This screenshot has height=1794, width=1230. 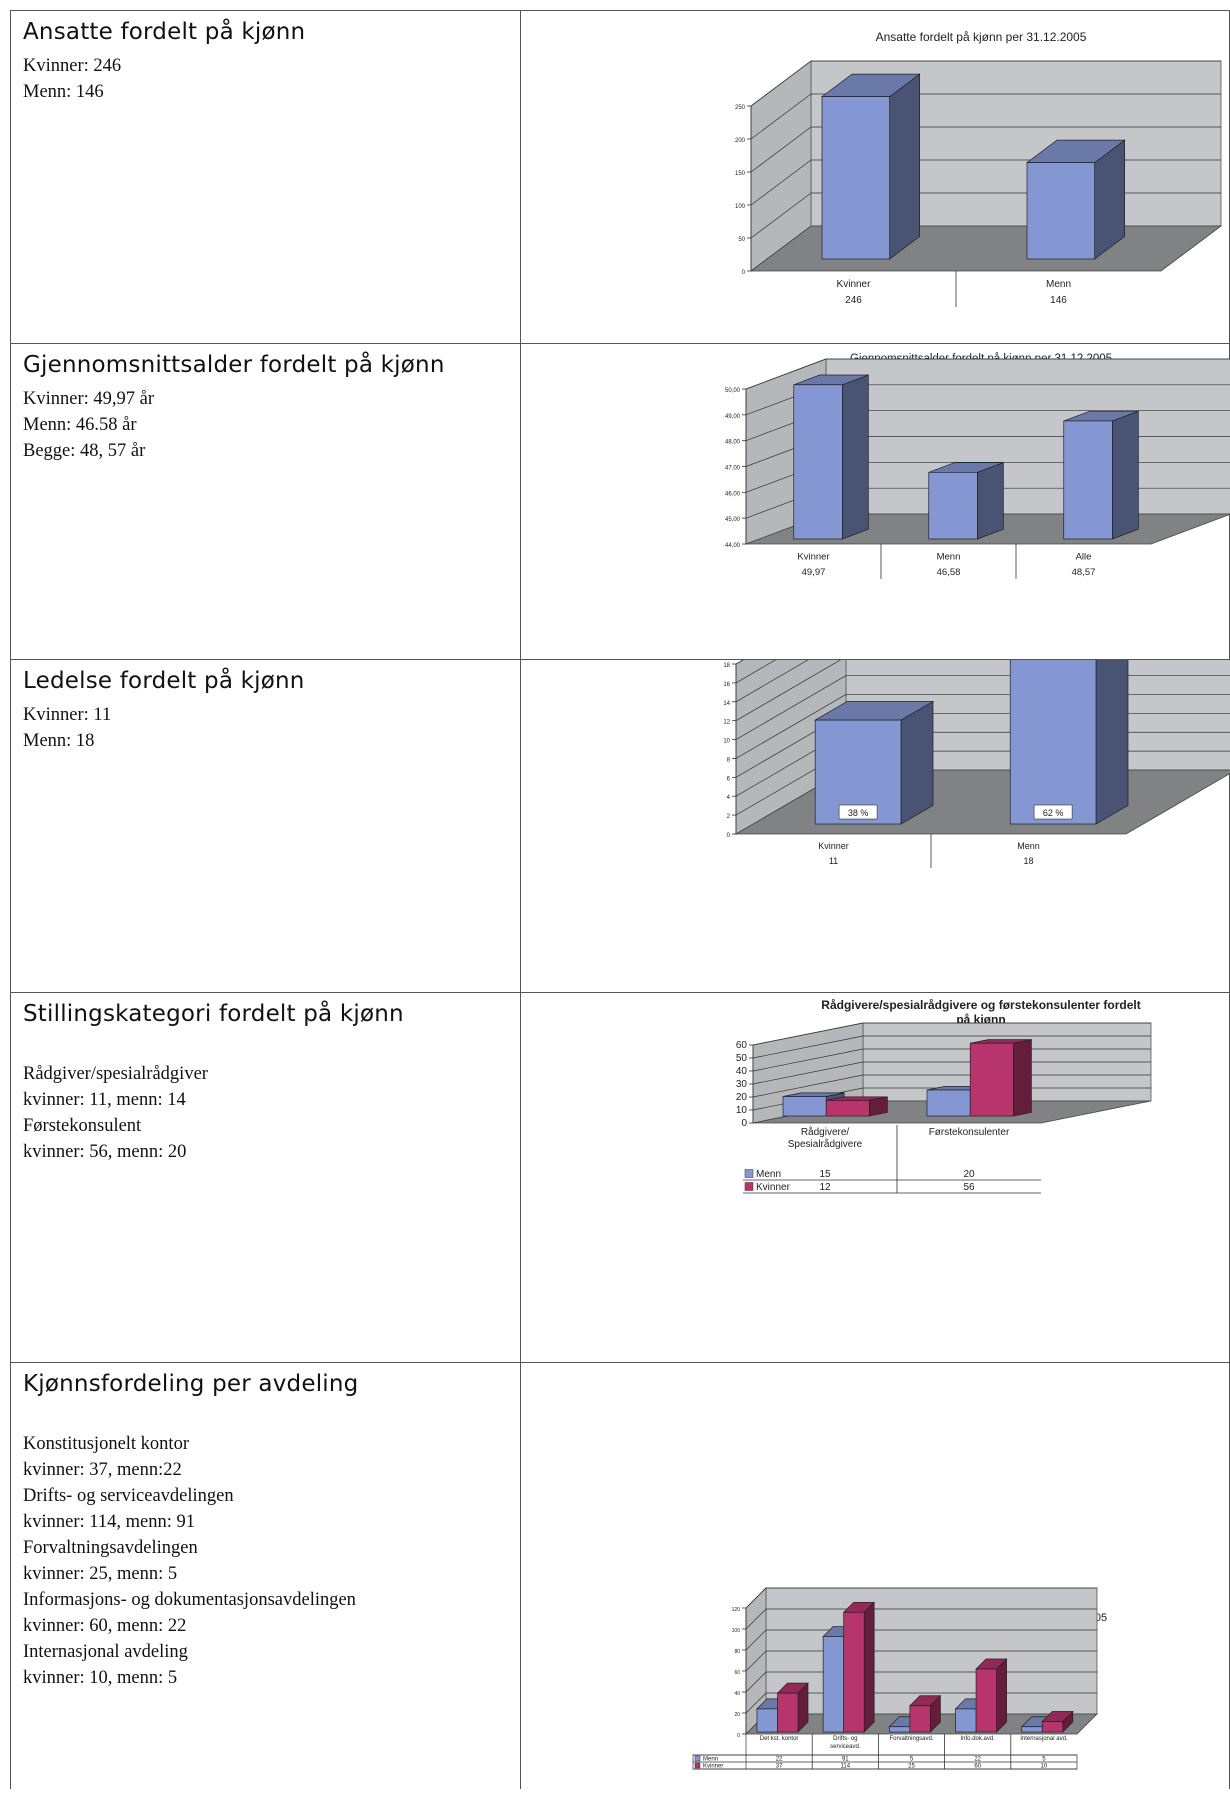 What do you see at coordinates (84, 451) in the screenshot?
I see `text-line: Begge: 48, 57 år` at bounding box center [84, 451].